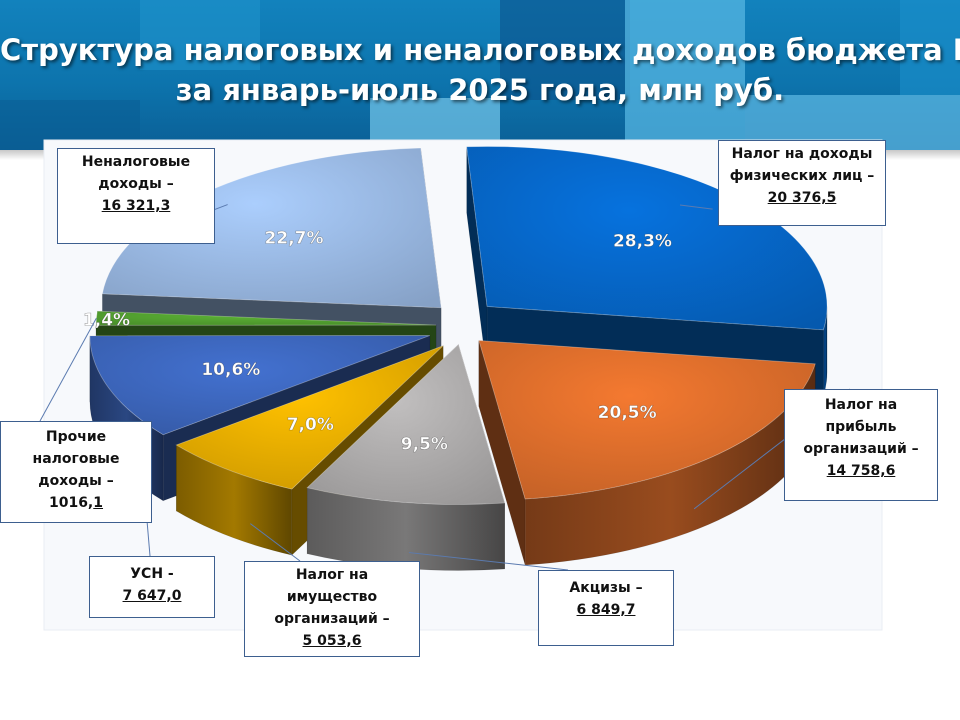  Describe the element at coordinates (98, 503) in the screenshot. I see `callout-other-value-tail: 1` at that location.